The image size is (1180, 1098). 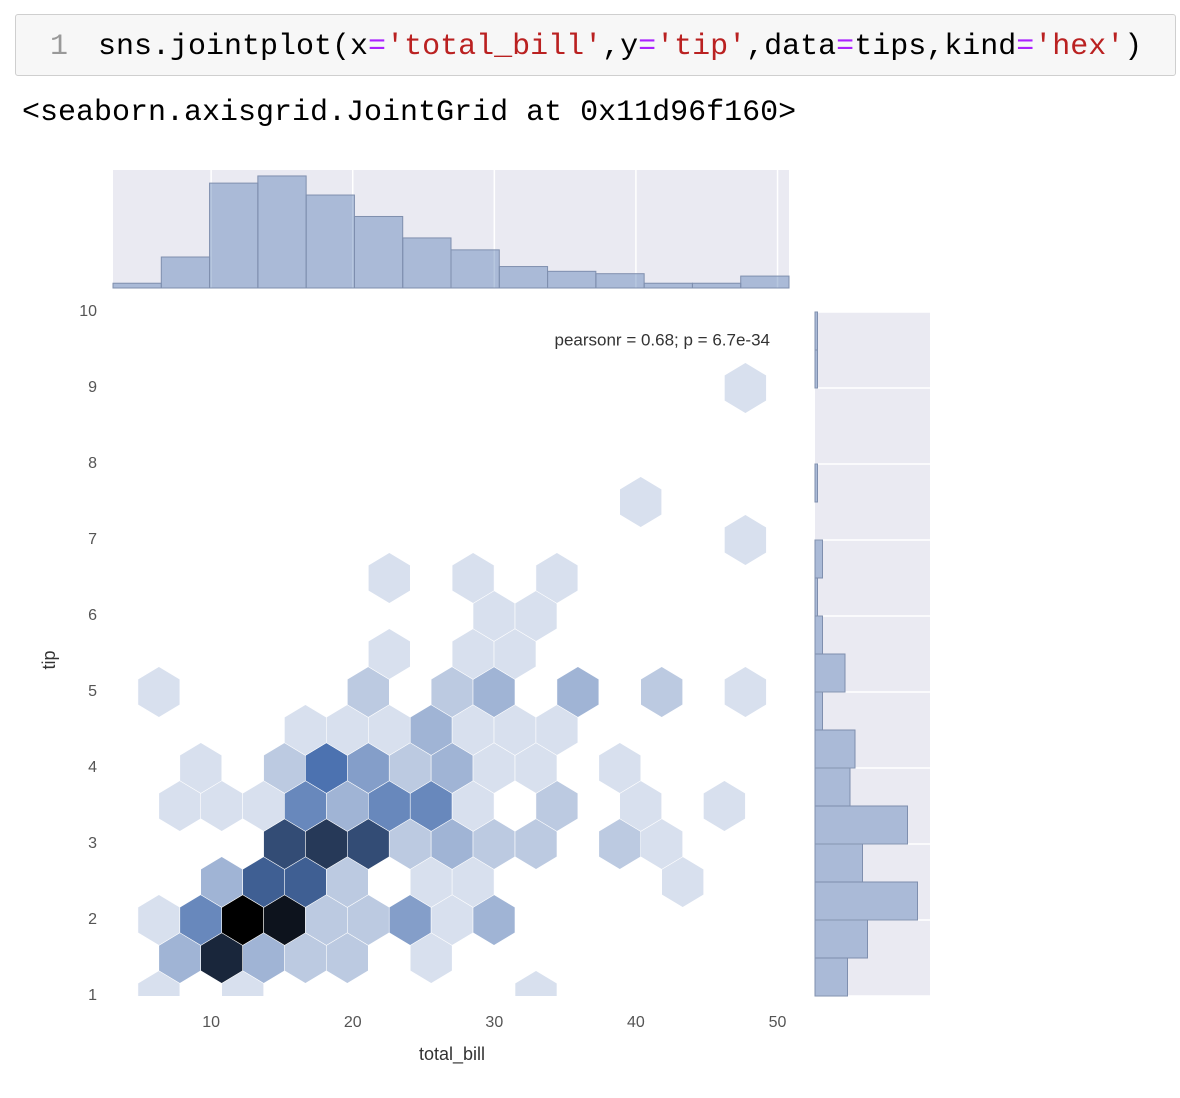 I want to click on y-tick-label: 4, so click(x=92, y=767).